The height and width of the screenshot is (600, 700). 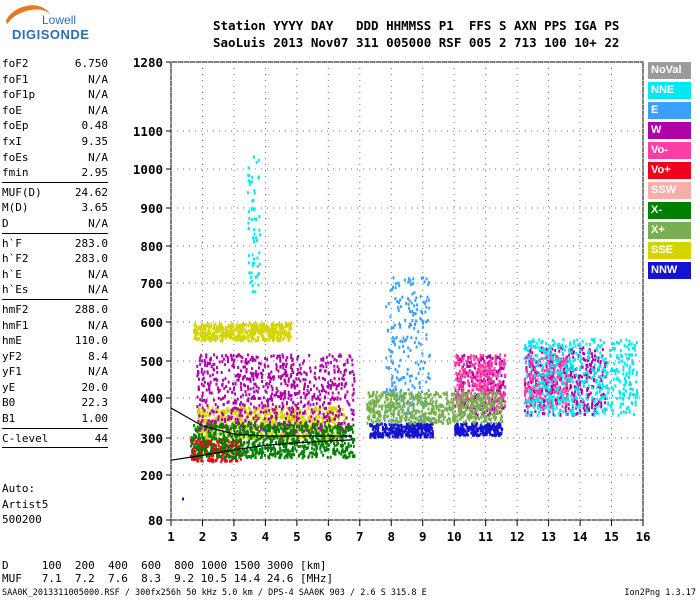 I want to click on param-value: N/A, so click(x=98, y=274).